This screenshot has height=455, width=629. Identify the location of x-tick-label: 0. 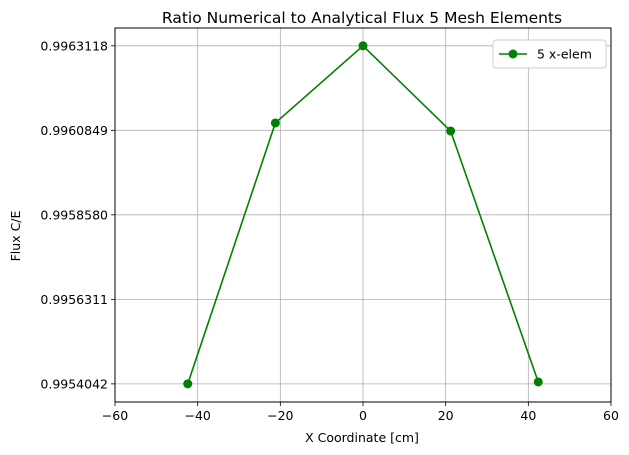
(363, 415).